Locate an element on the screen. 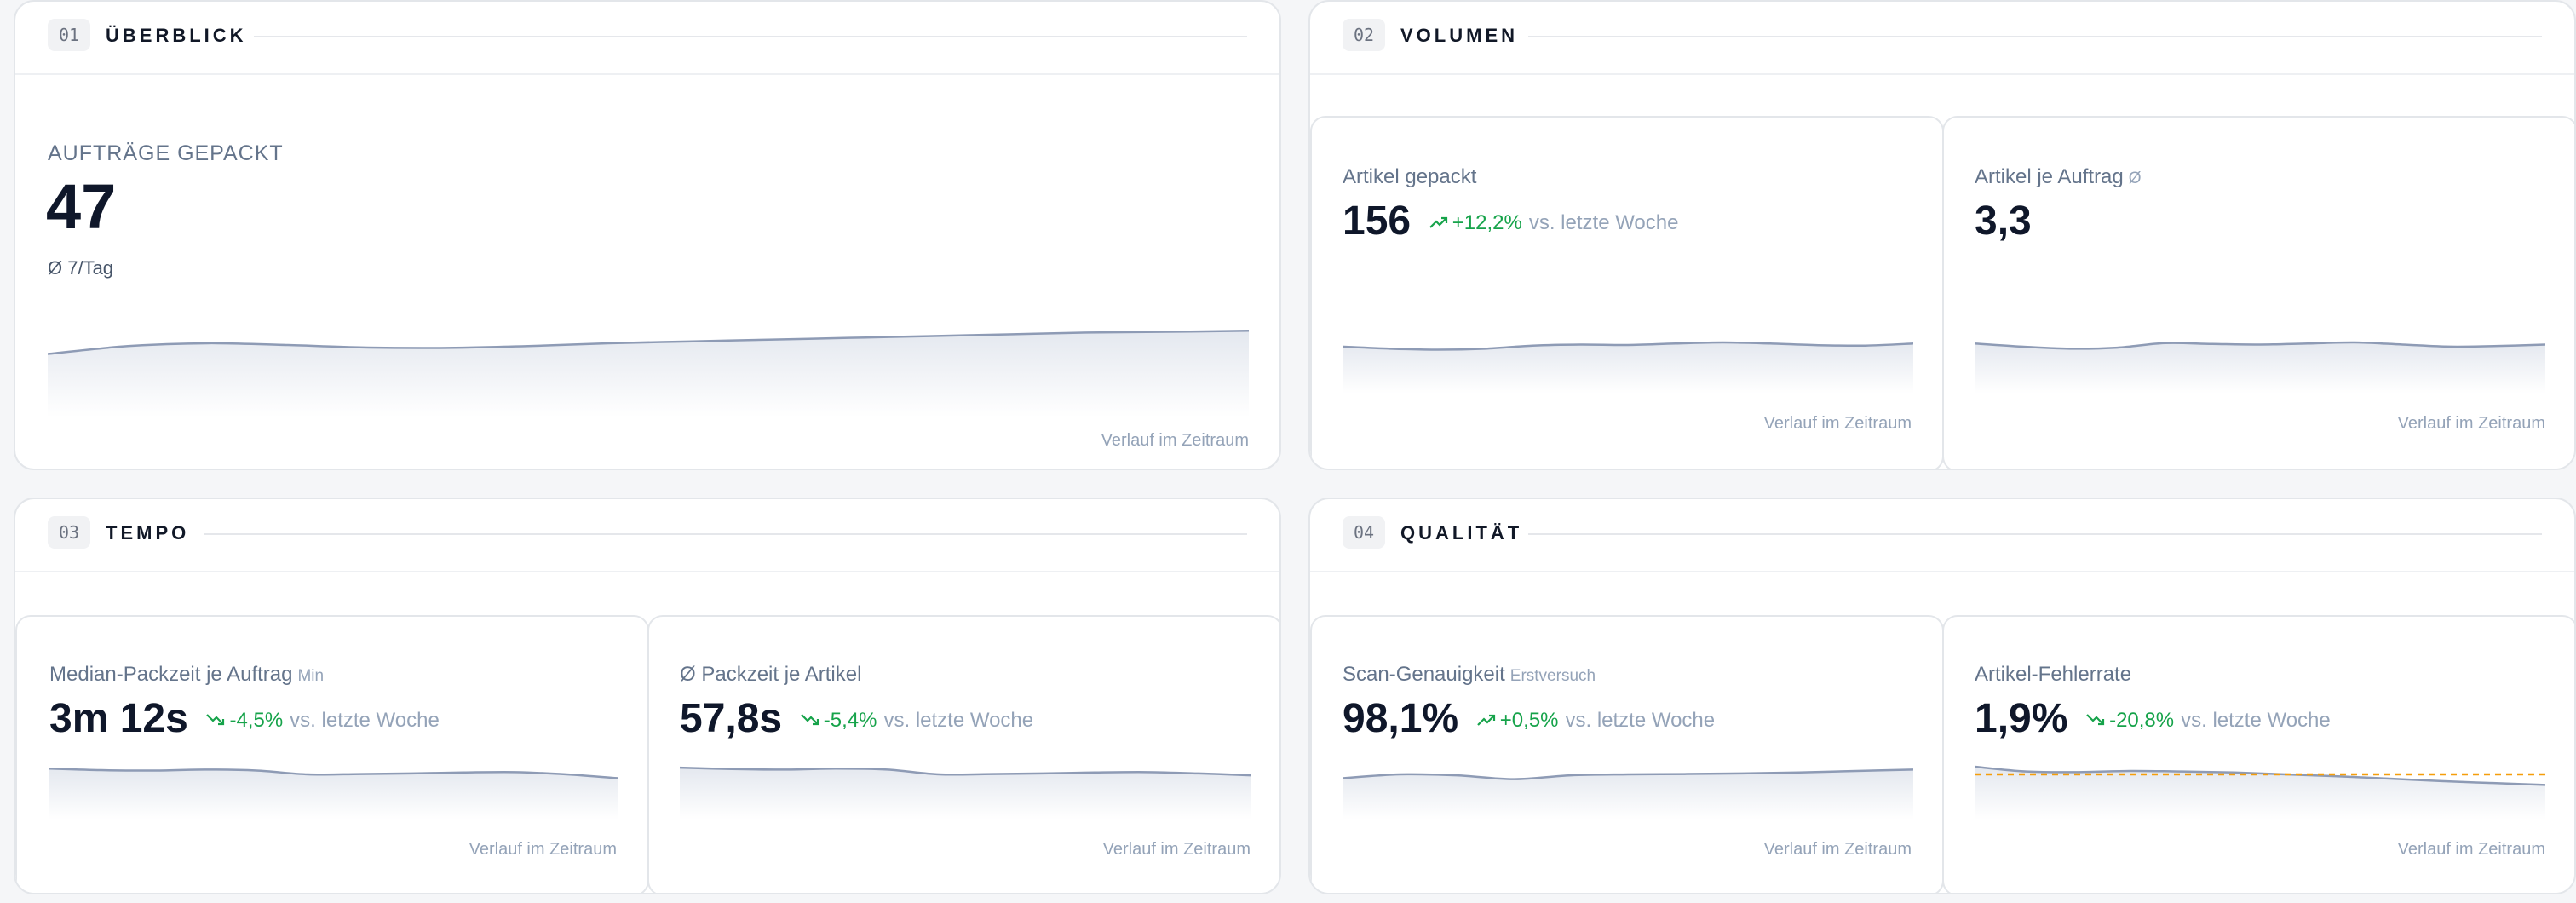 Image resolution: width=2576 pixels, height=903 pixels. kpi-label: Artikel-Fehlerrate is located at coordinates (2054, 674).